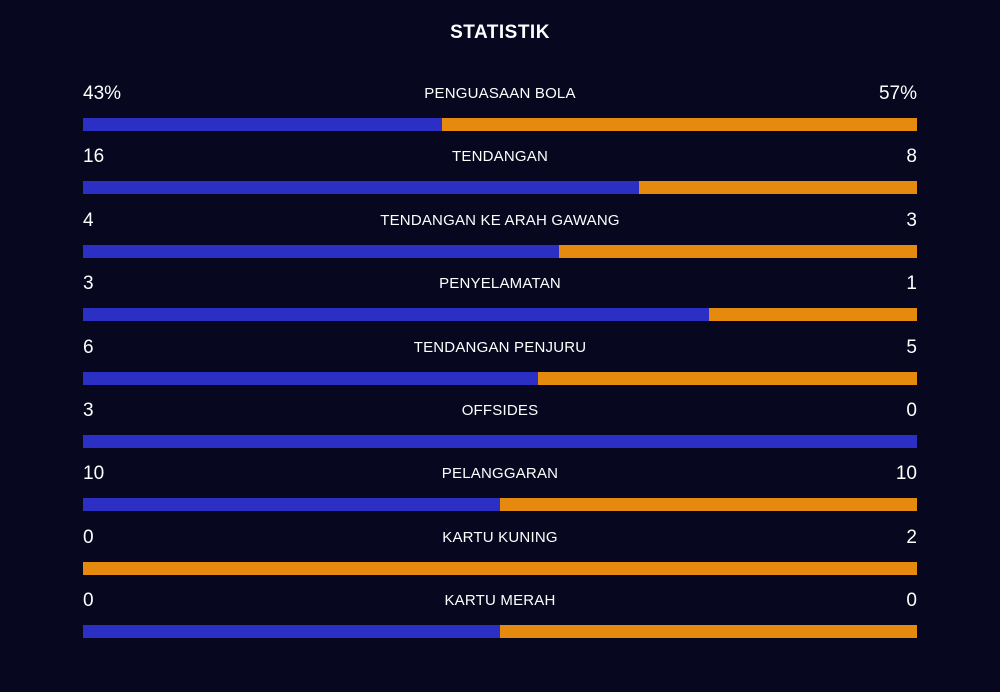 The height and width of the screenshot is (692, 1000). What do you see at coordinates (500, 474) in the screenshot?
I see `stat-label: PELANGGARAN` at bounding box center [500, 474].